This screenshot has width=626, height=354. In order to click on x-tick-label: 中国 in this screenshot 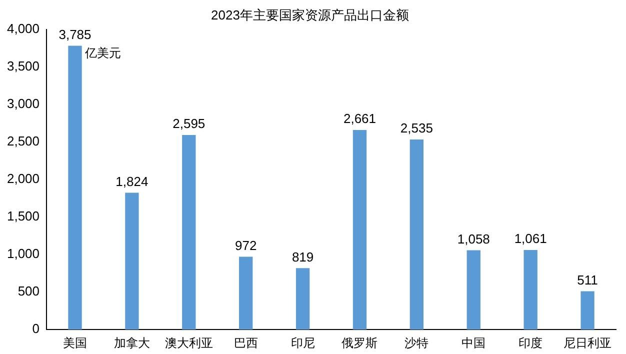, I will do `click(474, 343)`.